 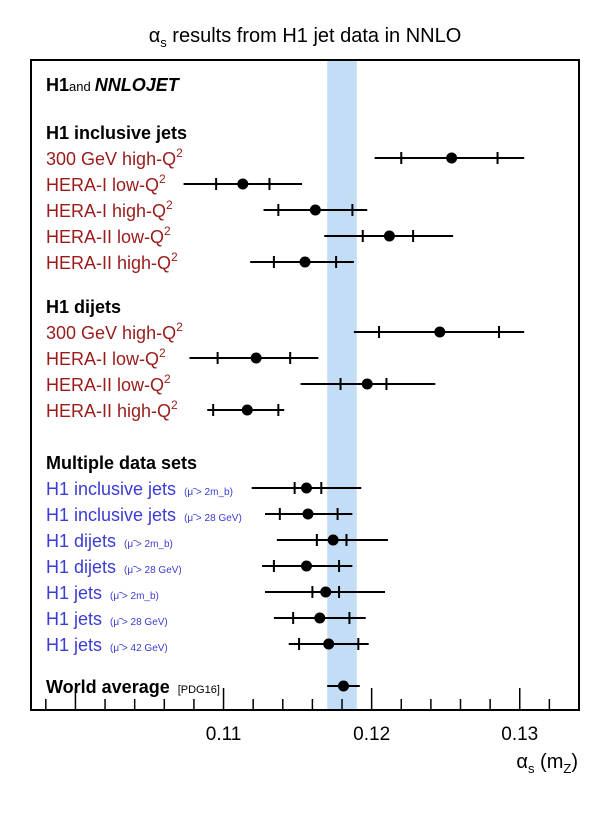 I want to click on x-axis-label: αs (mZ), so click(x=547, y=763).